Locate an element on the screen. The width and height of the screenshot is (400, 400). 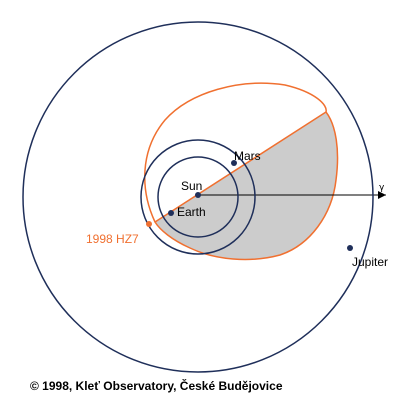
asteroid-label: 1998 HZ7 is located at coordinates (112, 239).